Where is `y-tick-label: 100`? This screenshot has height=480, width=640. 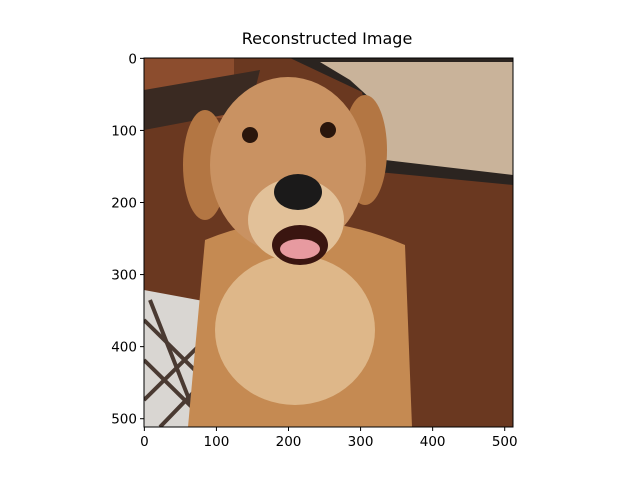
y-tick-label: 100 is located at coordinates (124, 131).